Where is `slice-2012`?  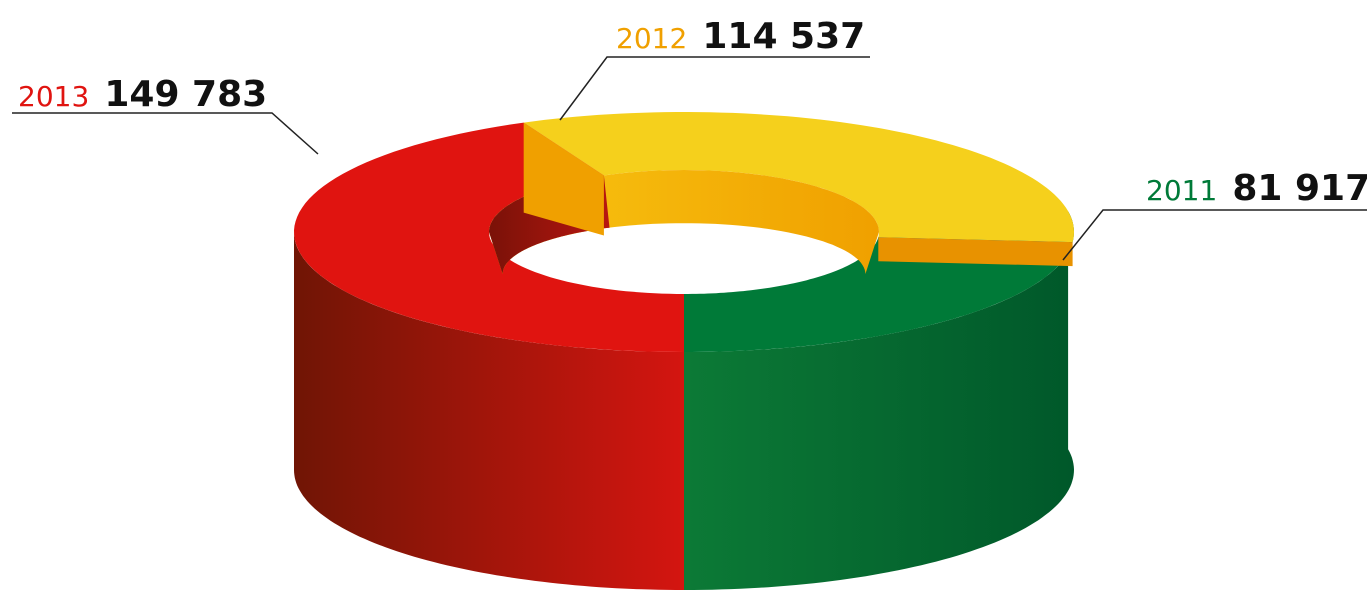 slice-2012 is located at coordinates (798, 177).